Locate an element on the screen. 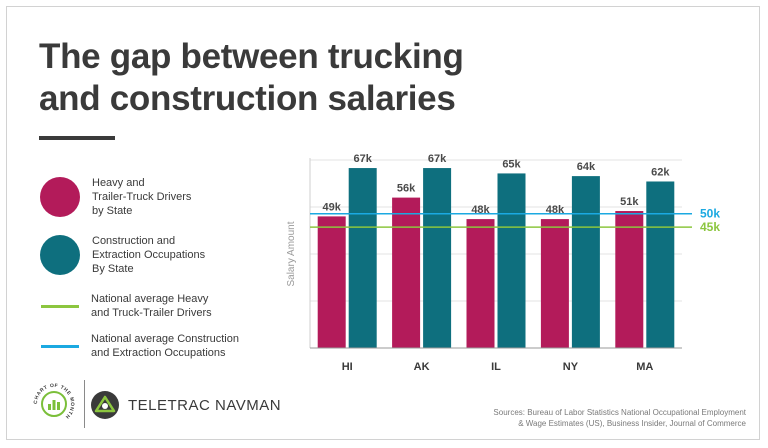 Image resolution: width=768 pixels, height=448 pixels. bar-value-label: 62k is located at coordinates (660, 172).